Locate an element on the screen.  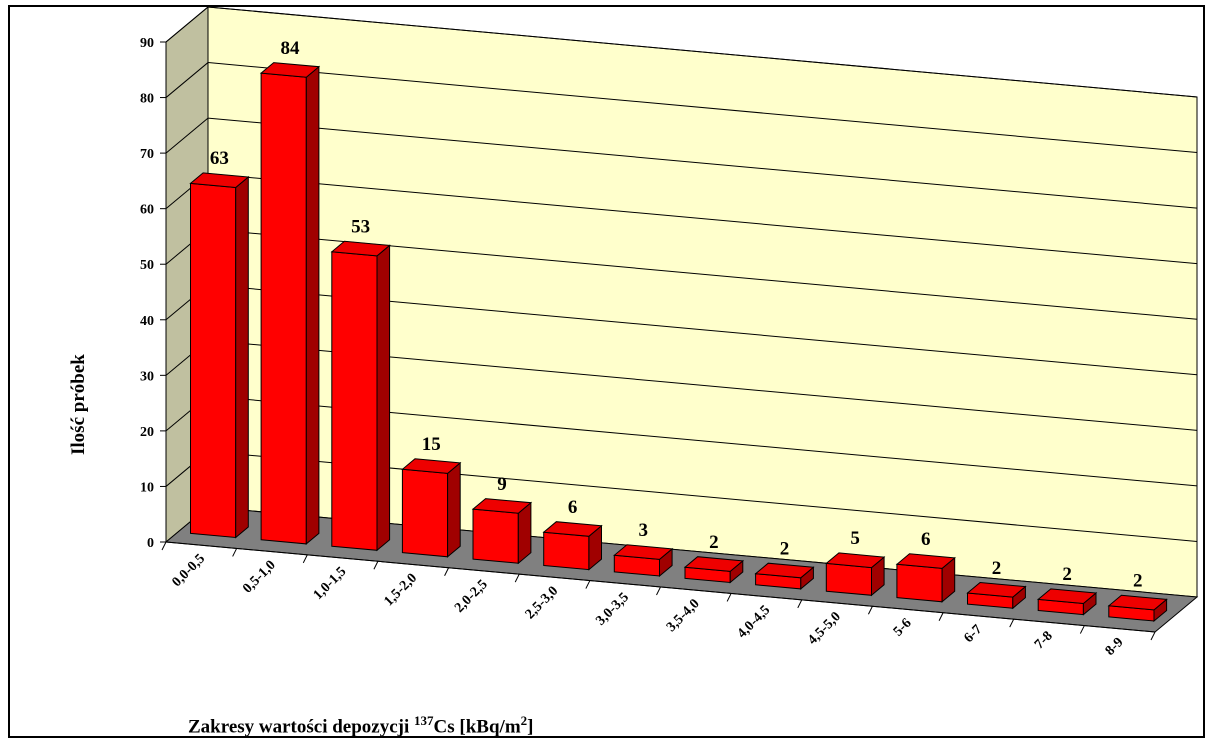
x-tick-label: 0,5-1,0 is located at coordinates (259, 577).